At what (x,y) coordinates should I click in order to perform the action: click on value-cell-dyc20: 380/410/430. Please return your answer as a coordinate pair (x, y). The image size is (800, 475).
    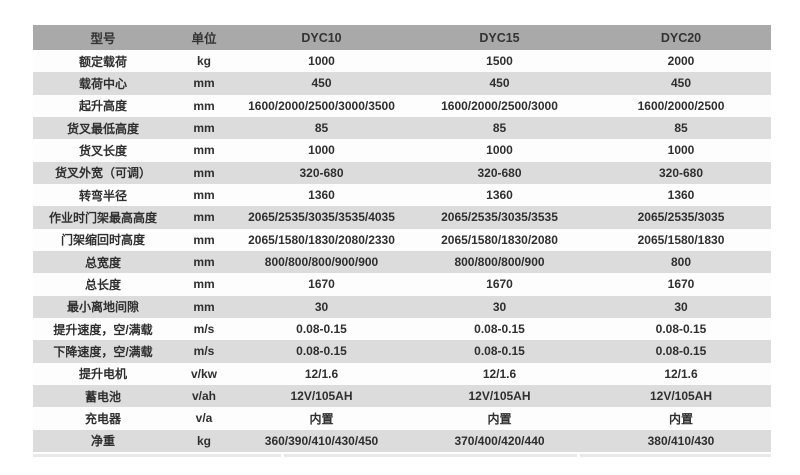
    Looking at the image, I should click on (681, 440).